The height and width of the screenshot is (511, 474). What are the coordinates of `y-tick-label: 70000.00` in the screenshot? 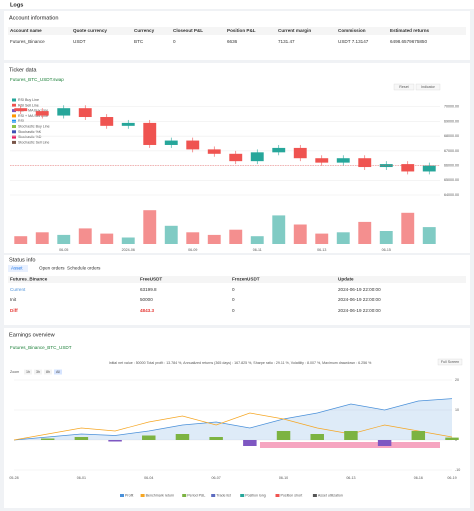 It's located at (451, 107).